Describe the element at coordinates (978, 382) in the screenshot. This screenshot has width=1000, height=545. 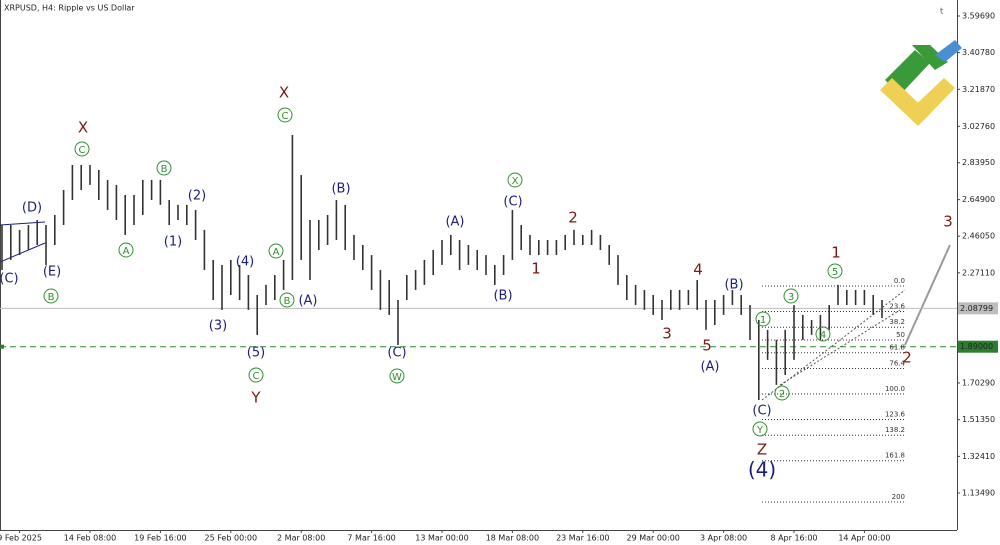
I see `y-tick-label: 1.70290` at that location.